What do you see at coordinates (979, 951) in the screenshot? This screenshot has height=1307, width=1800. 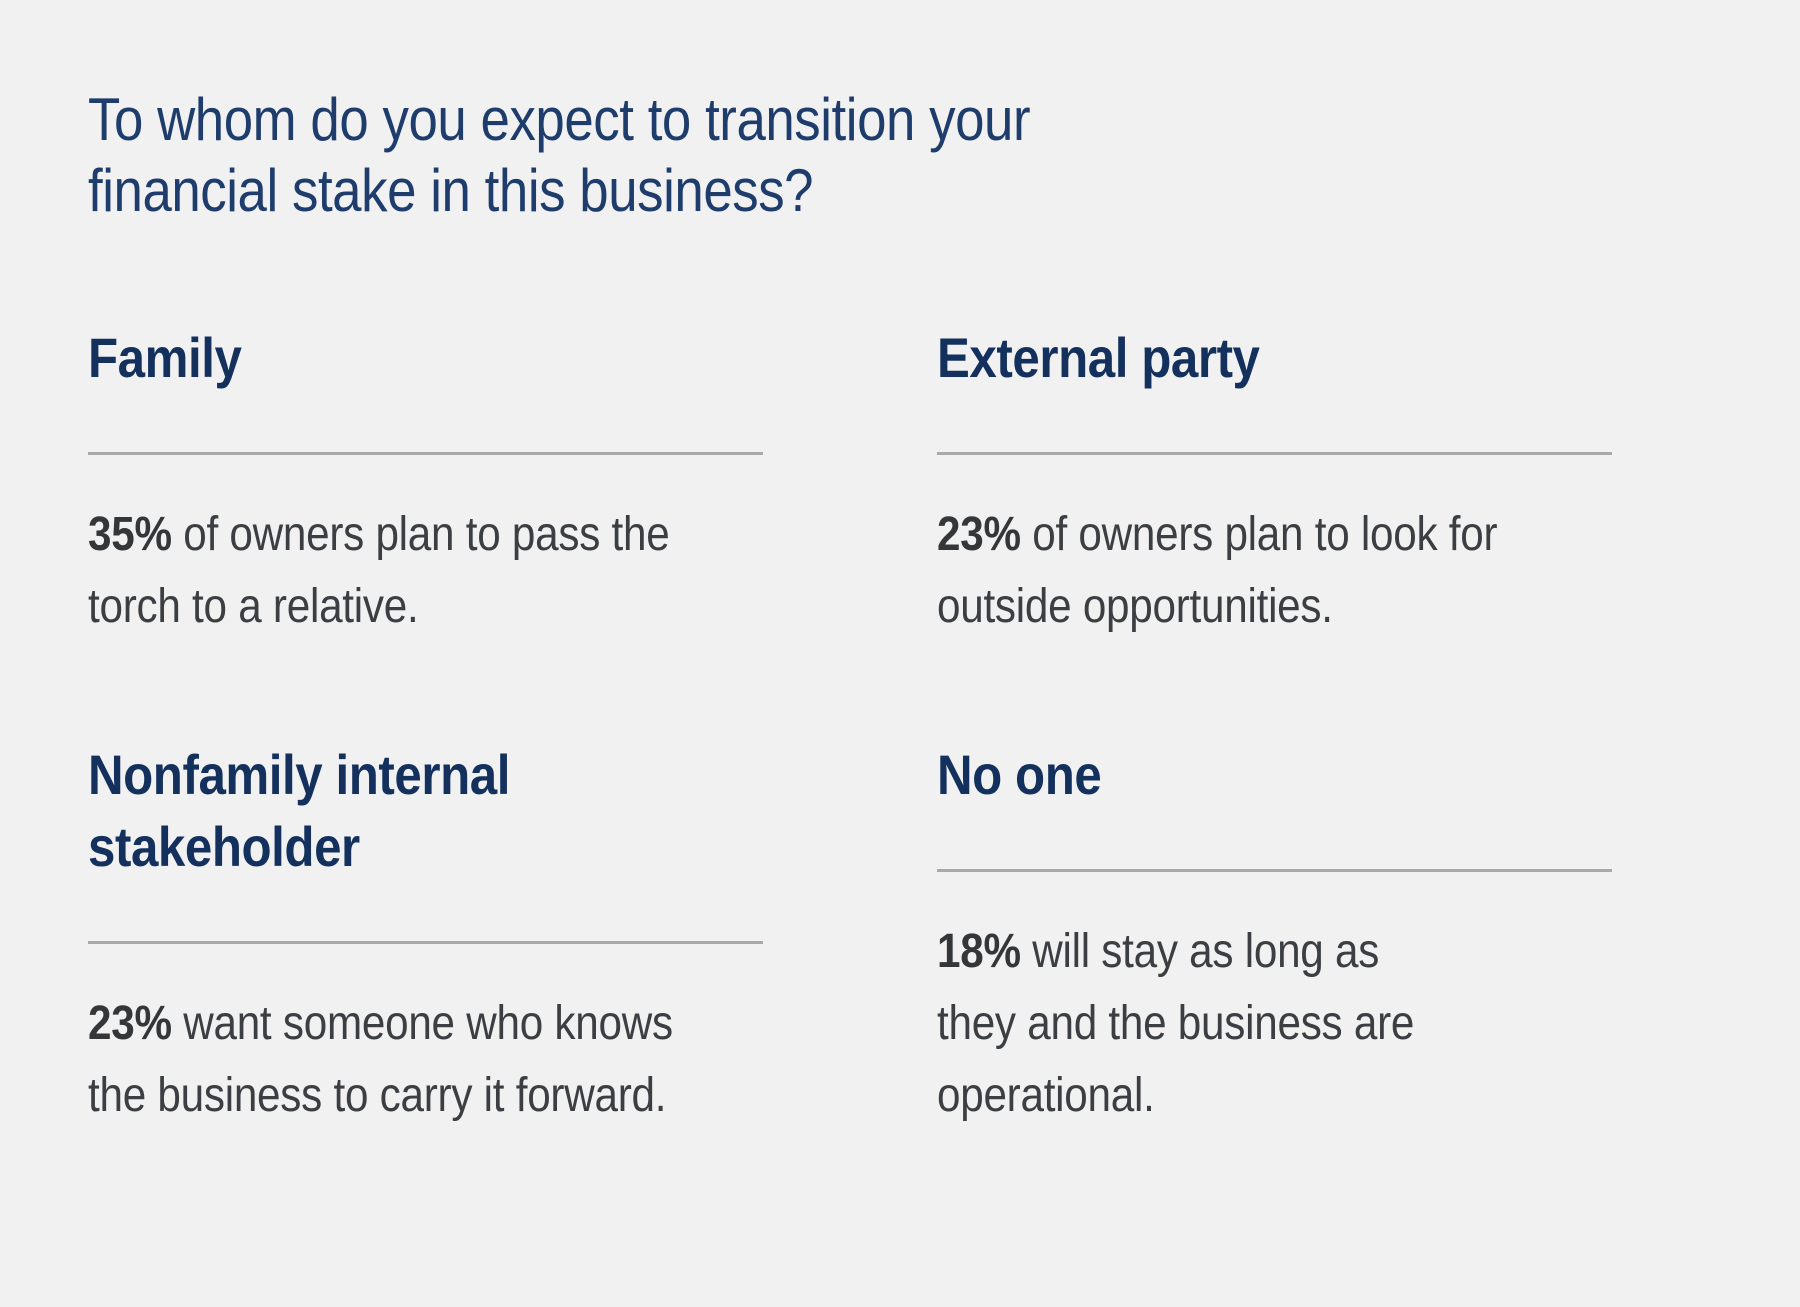 I see `stat-value-no-one: 18%` at bounding box center [979, 951].